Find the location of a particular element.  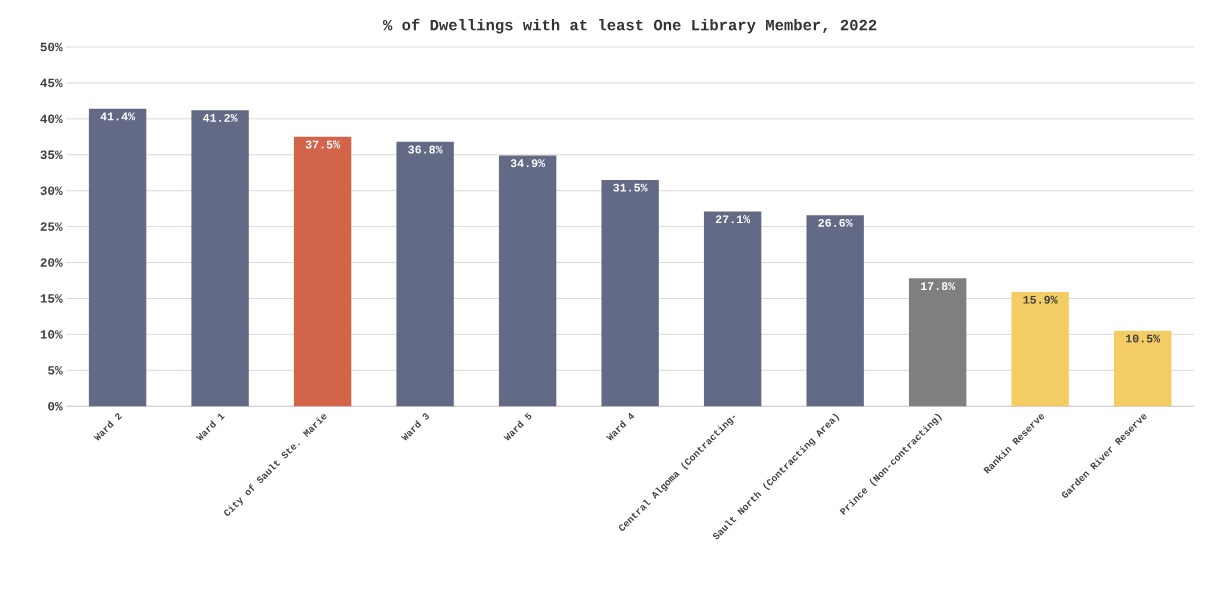

y-tick-label: 0% is located at coordinates (55, 406).